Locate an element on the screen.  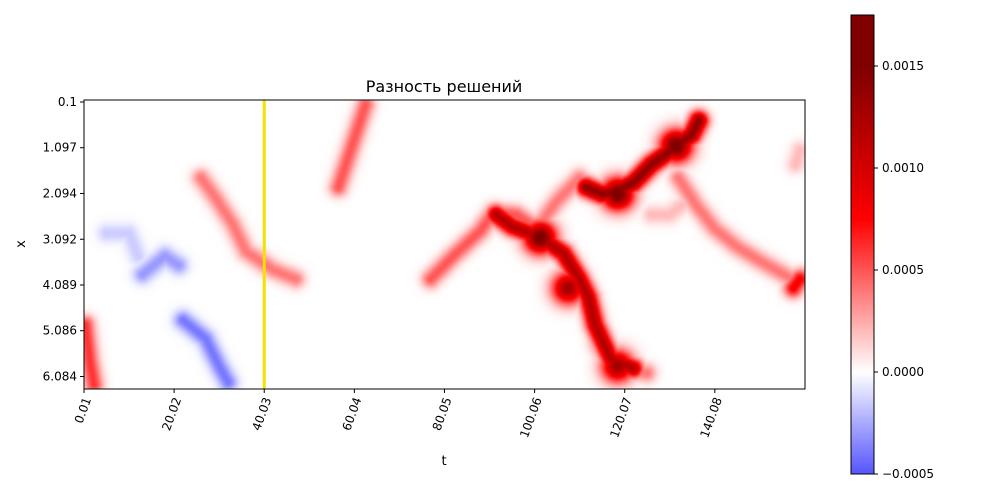
x-tick-label: 40.03 is located at coordinates (261, 413).